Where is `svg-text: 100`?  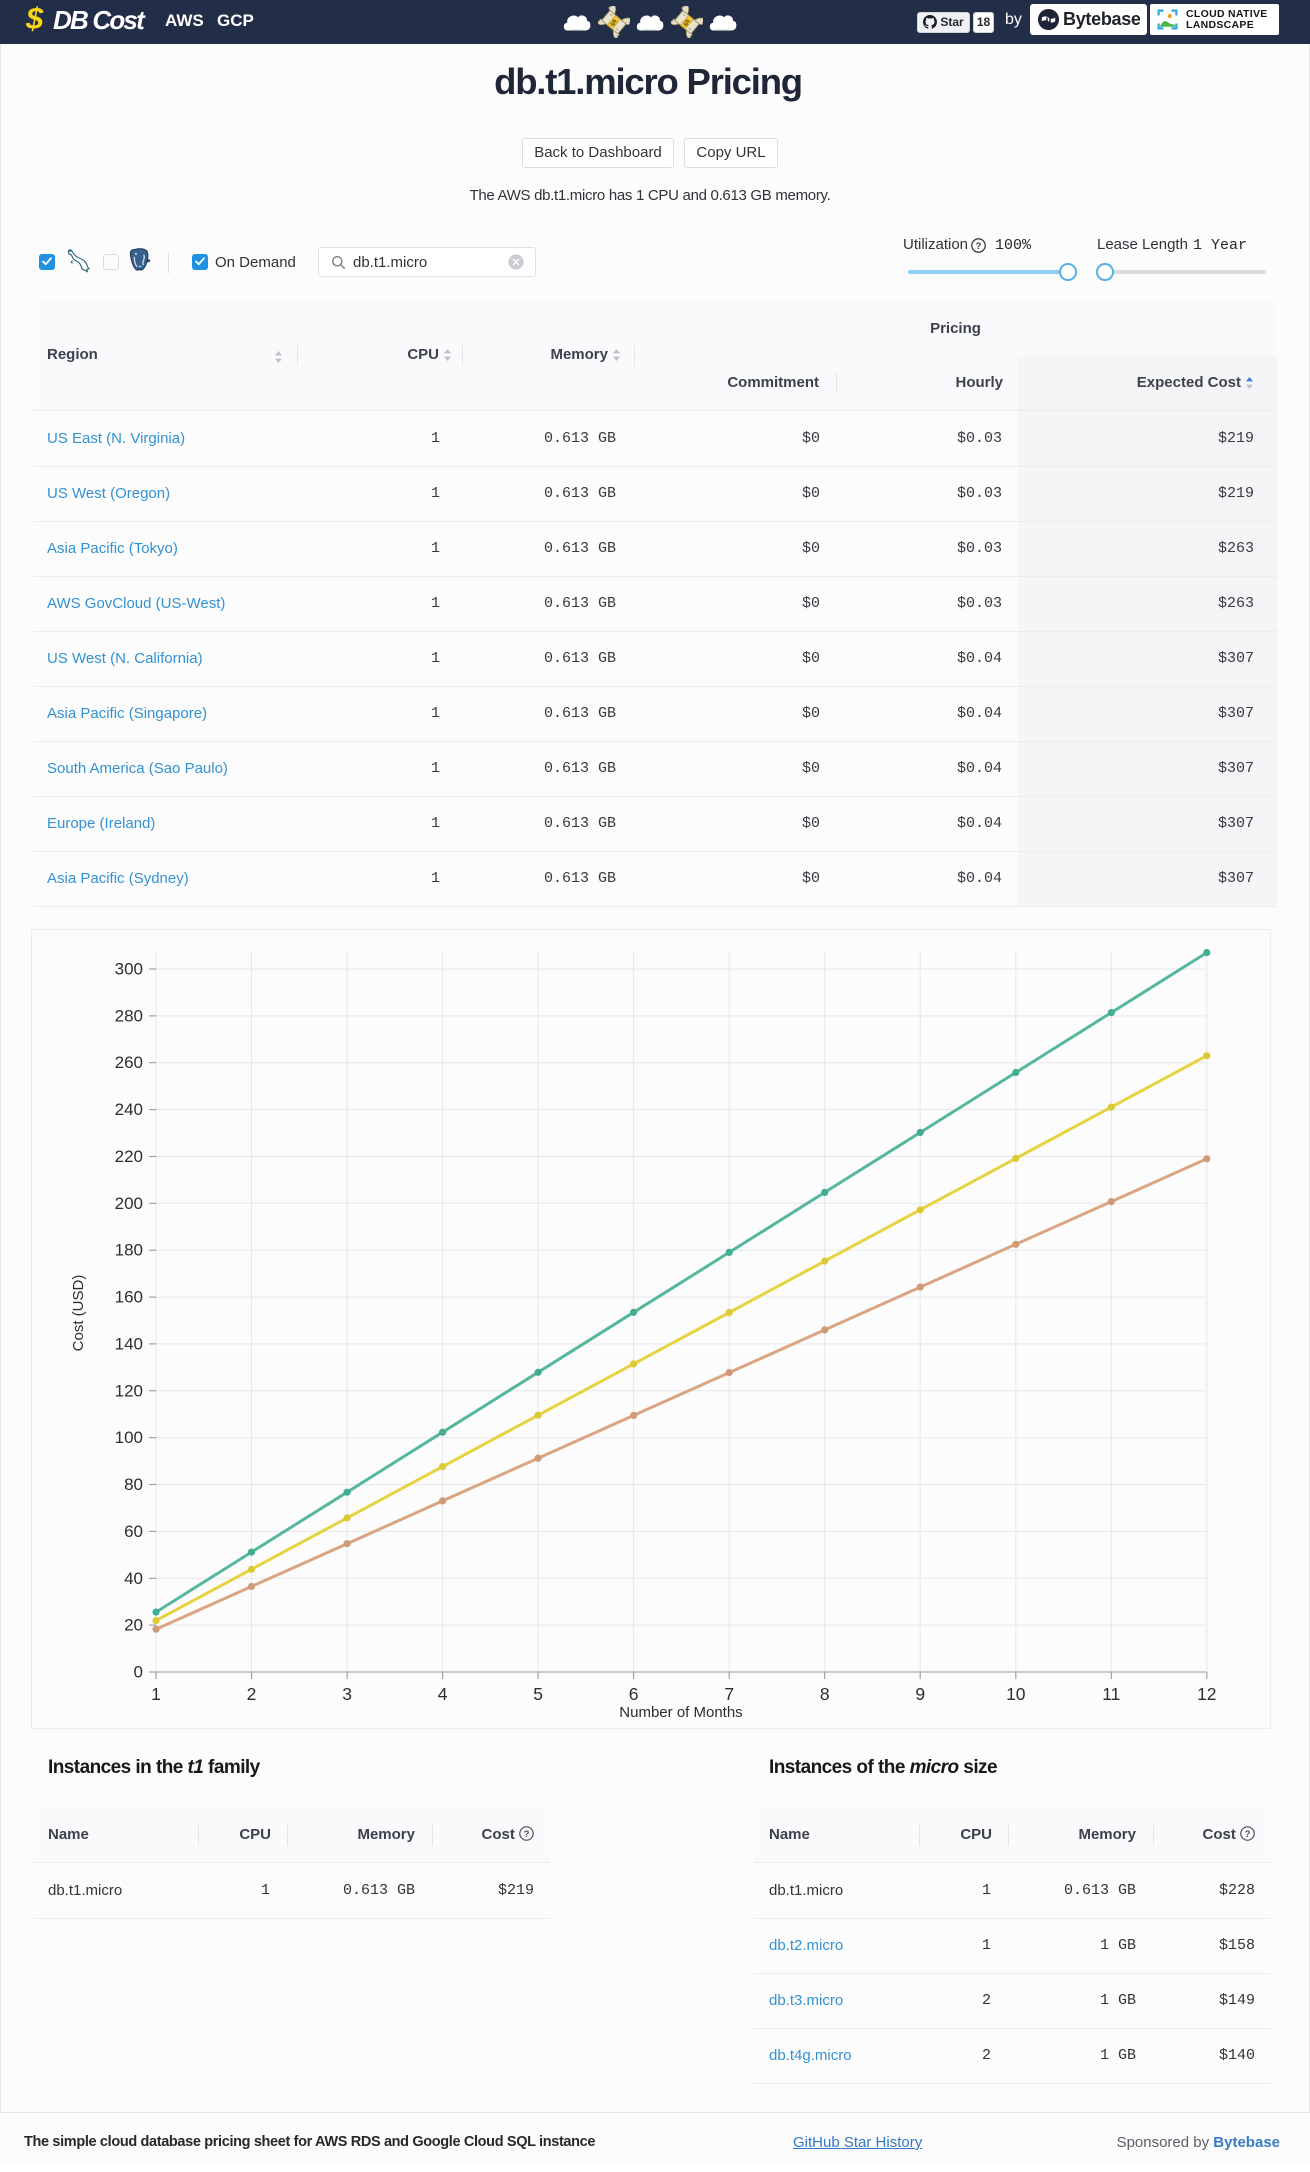 svg-text: 100 is located at coordinates (129, 1437).